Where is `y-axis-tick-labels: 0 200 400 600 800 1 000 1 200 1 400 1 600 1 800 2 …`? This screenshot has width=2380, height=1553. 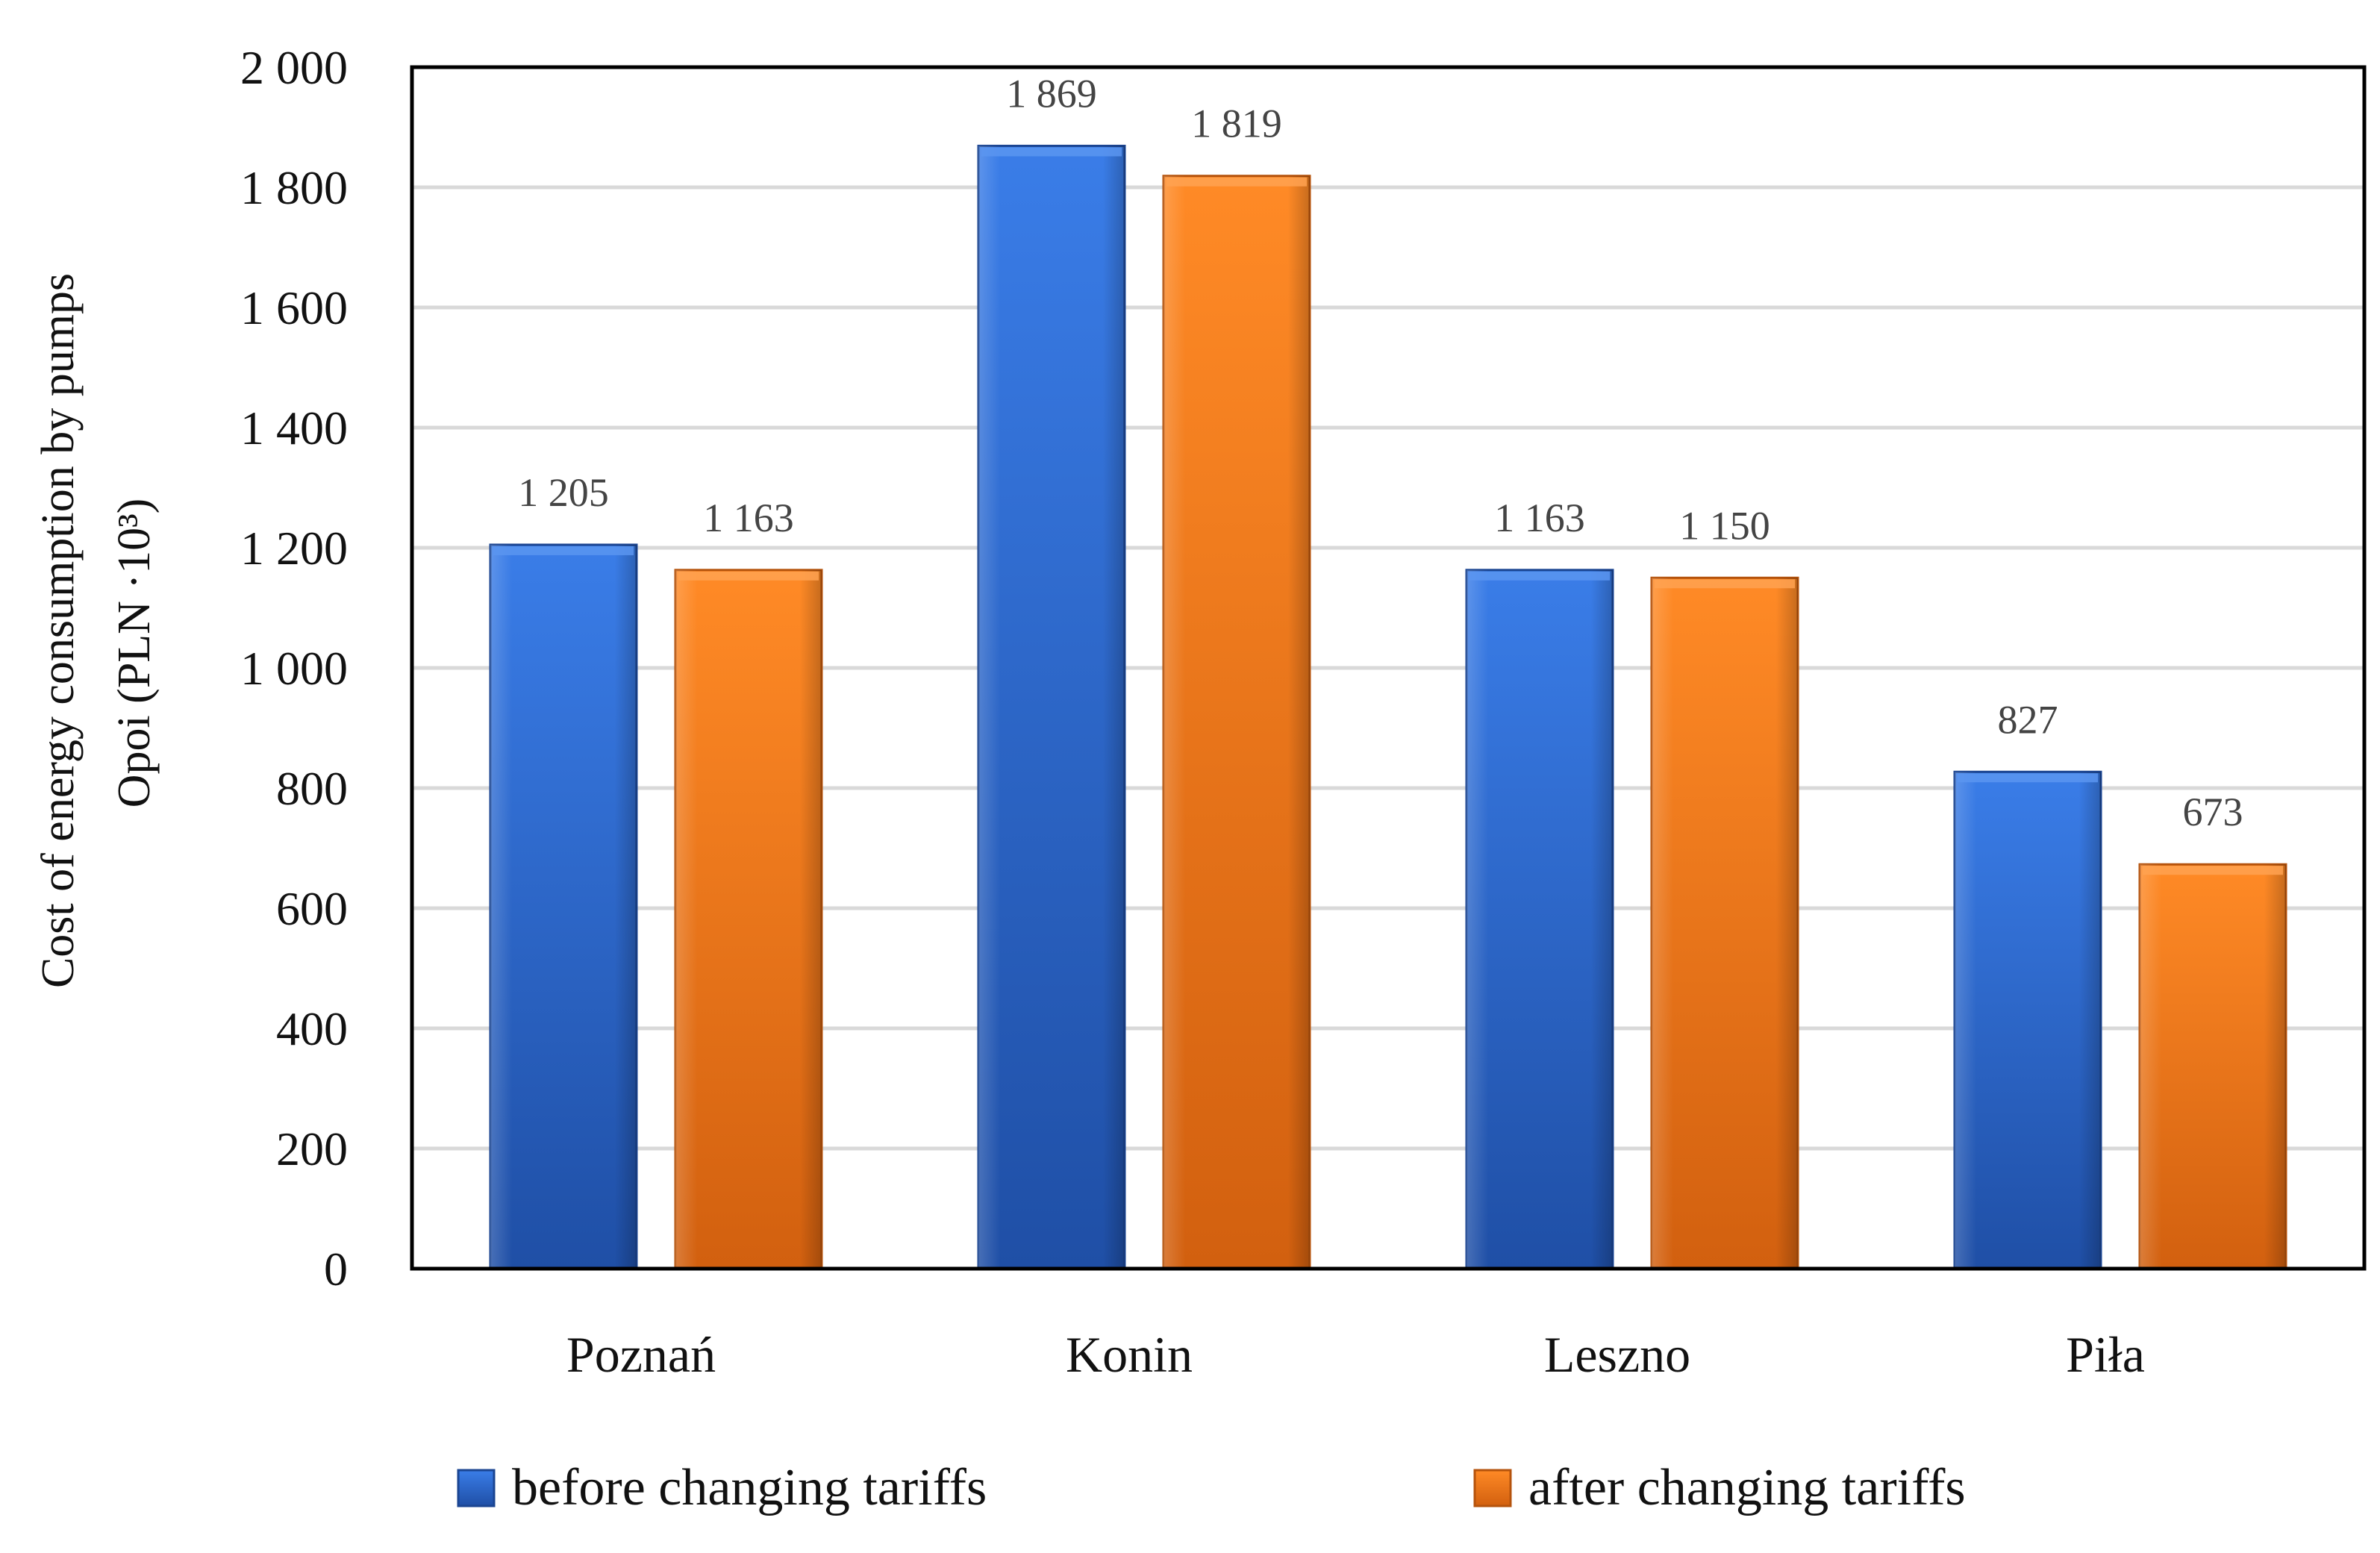 y-axis-tick-labels: 0 200 400 600 800 1 000 1 200 1 400 1 600 1 800 2 … is located at coordinates (294, 668).